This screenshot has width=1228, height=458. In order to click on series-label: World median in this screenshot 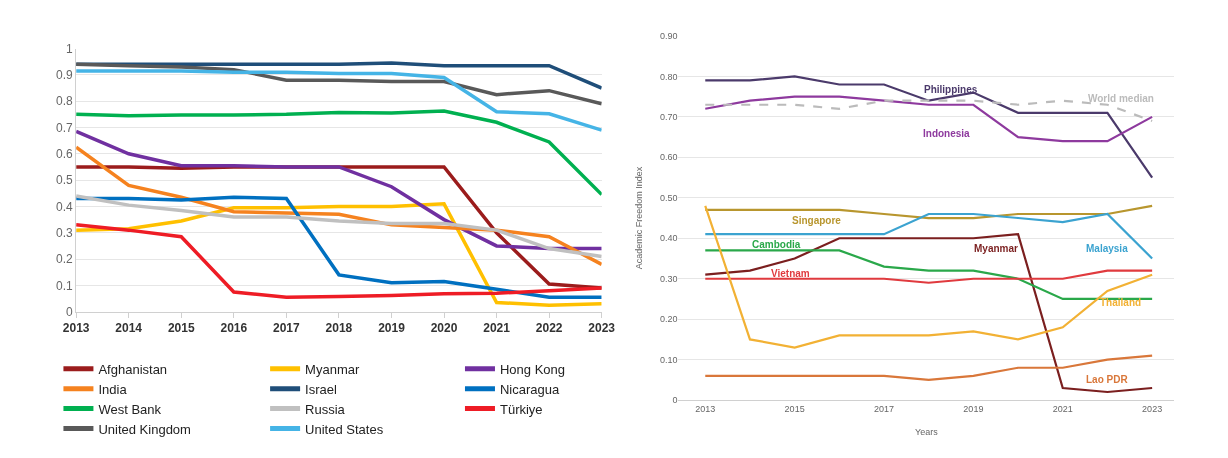, I will do `click(1121, 98)`.